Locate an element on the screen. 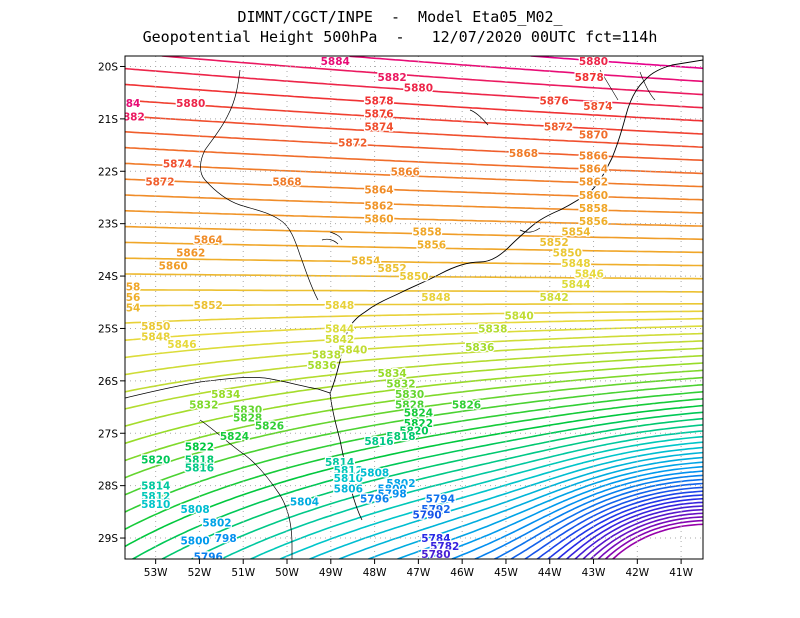 This screenshot has height=618, width=800. x-tick-label: 52W is located at coordinates (200, 573).